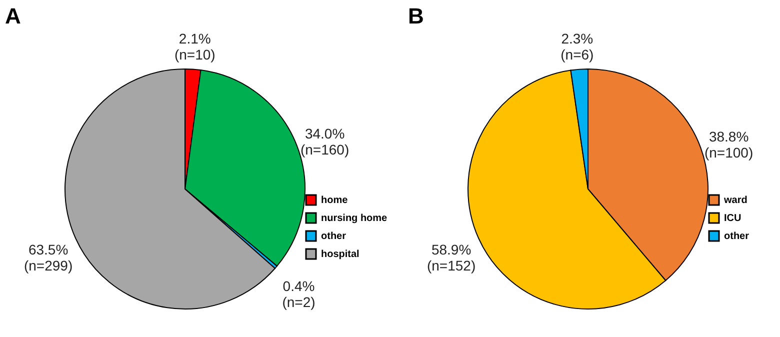  What do you see at coordinates (735, 200) in the screenshot?
I see `legend-label: ward` at bounding box center [735, 200].